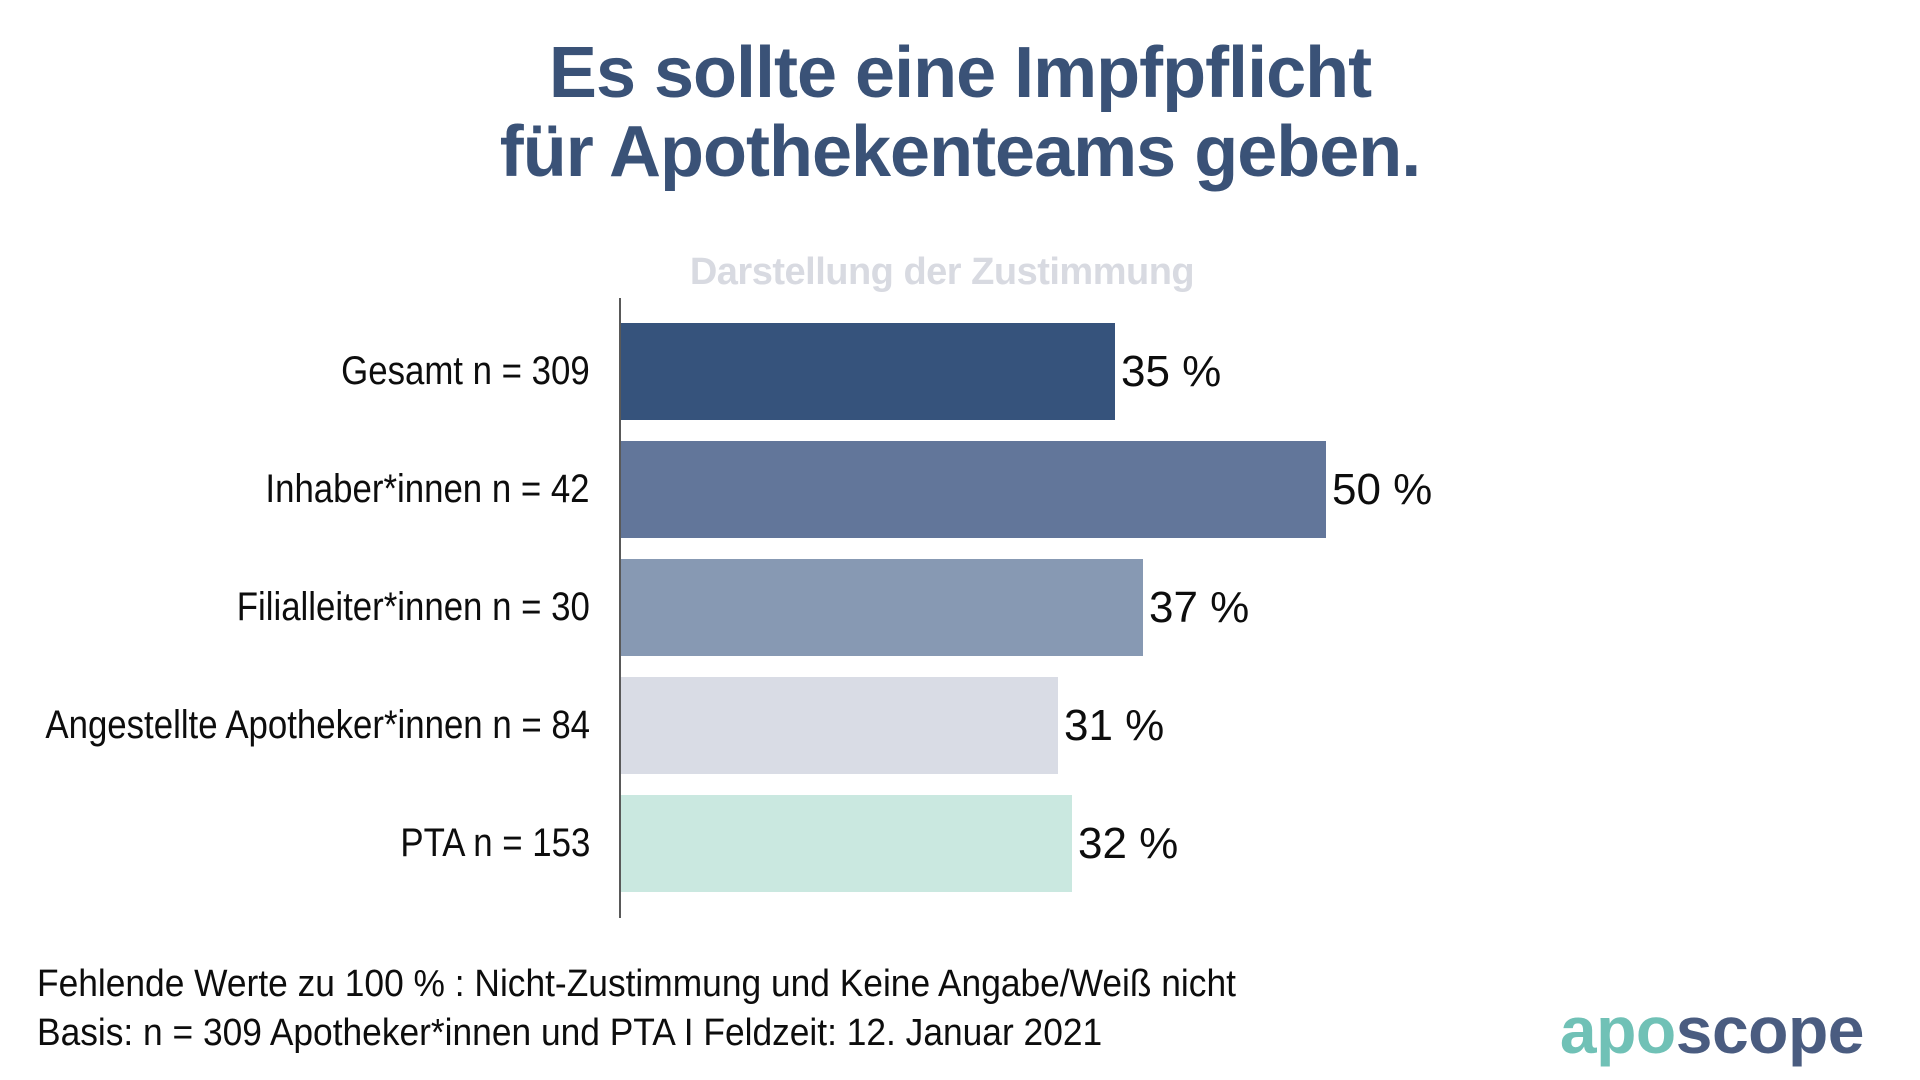 The height and width of the screenshot is (1080, 1920). Describe the element at coordinates (427, 489) in the screenshot. I see `category-label-text: Inhaber*innen n = 42` at that location.